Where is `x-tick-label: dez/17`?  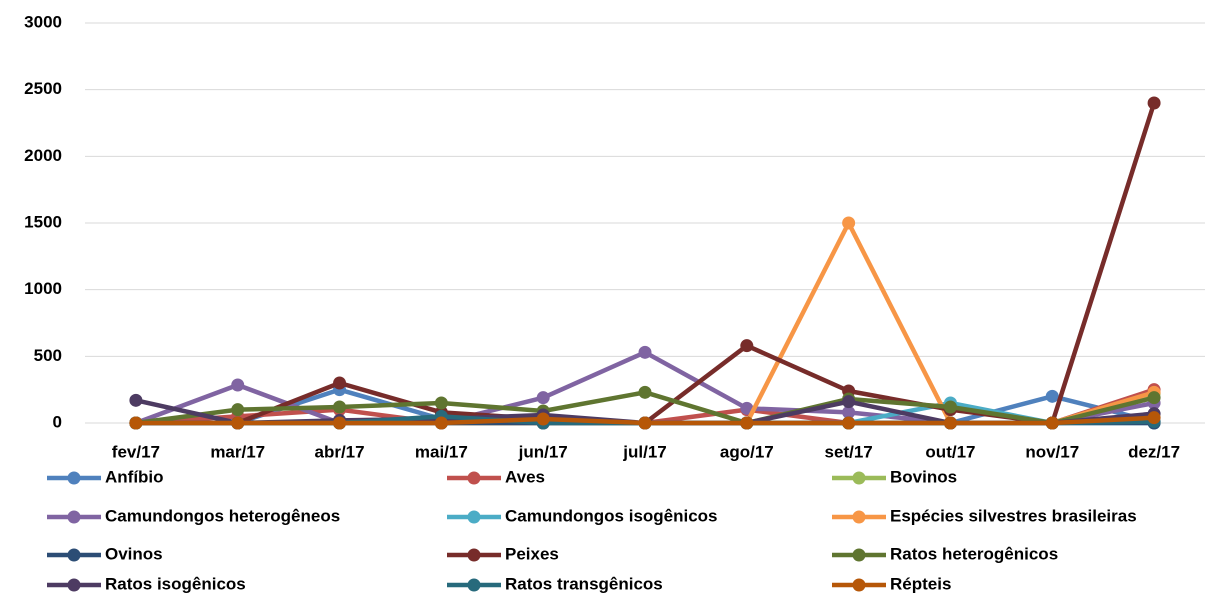 x-tick-label: dez/17 is located at coordinates (1154, 451).